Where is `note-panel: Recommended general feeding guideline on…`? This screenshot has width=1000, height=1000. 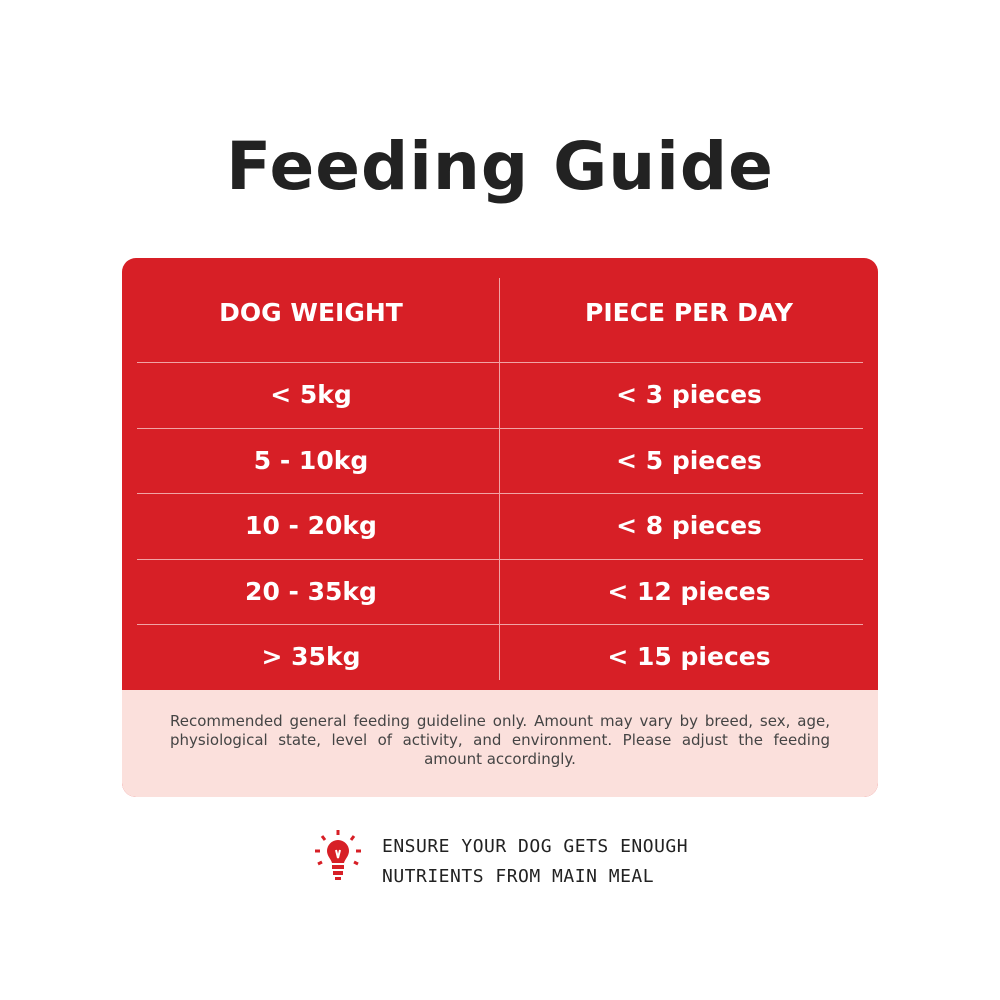 note-panel: Recommended general feeding guideline on… is located at coordinates (500, 743).